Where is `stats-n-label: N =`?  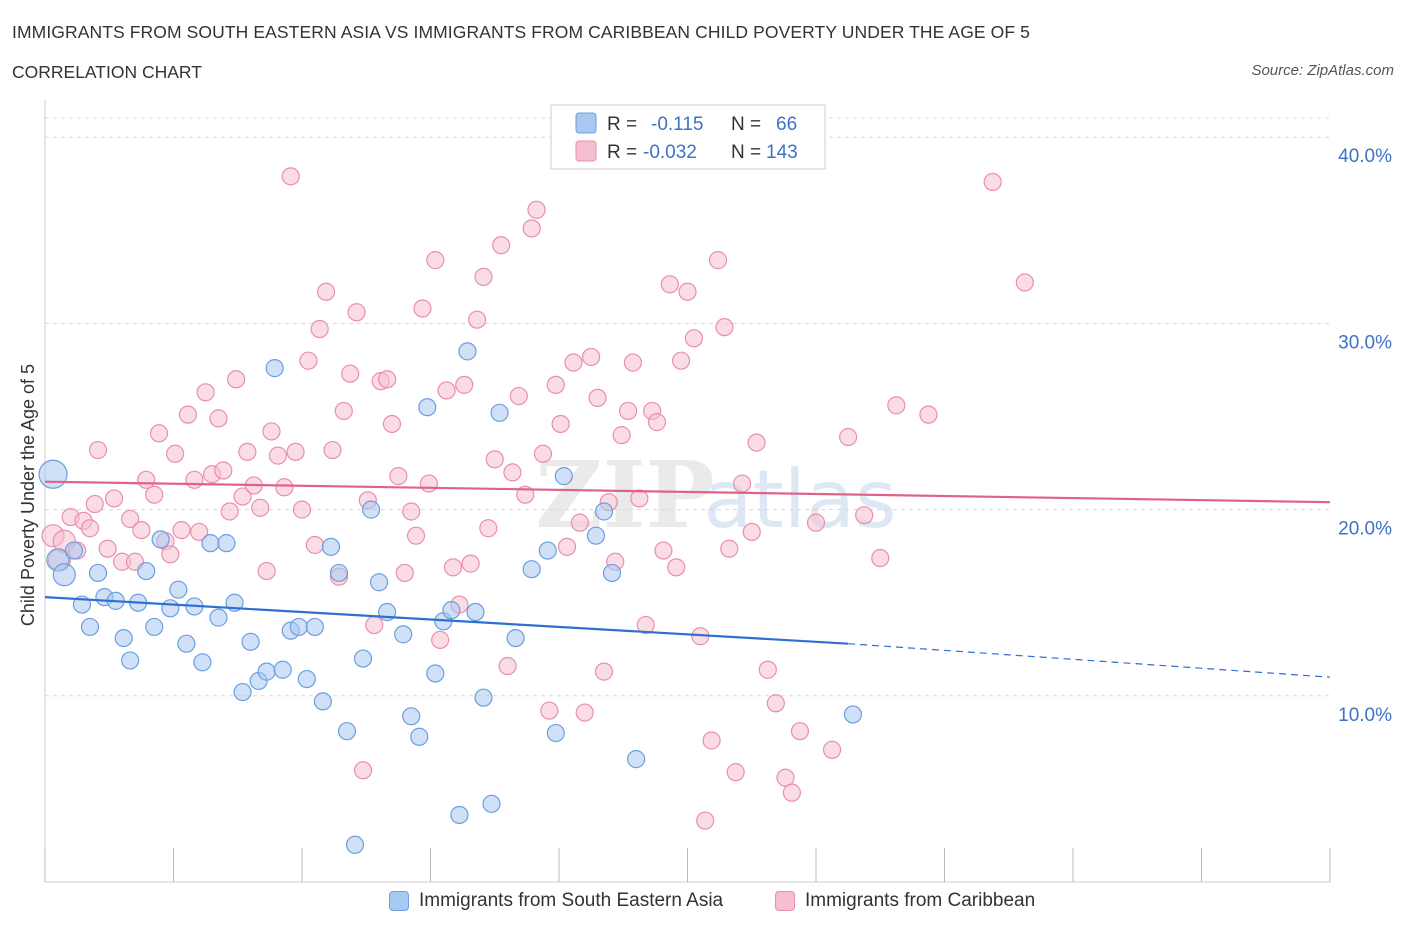
stats-n-label: N = is located at coordinates (746, 152).